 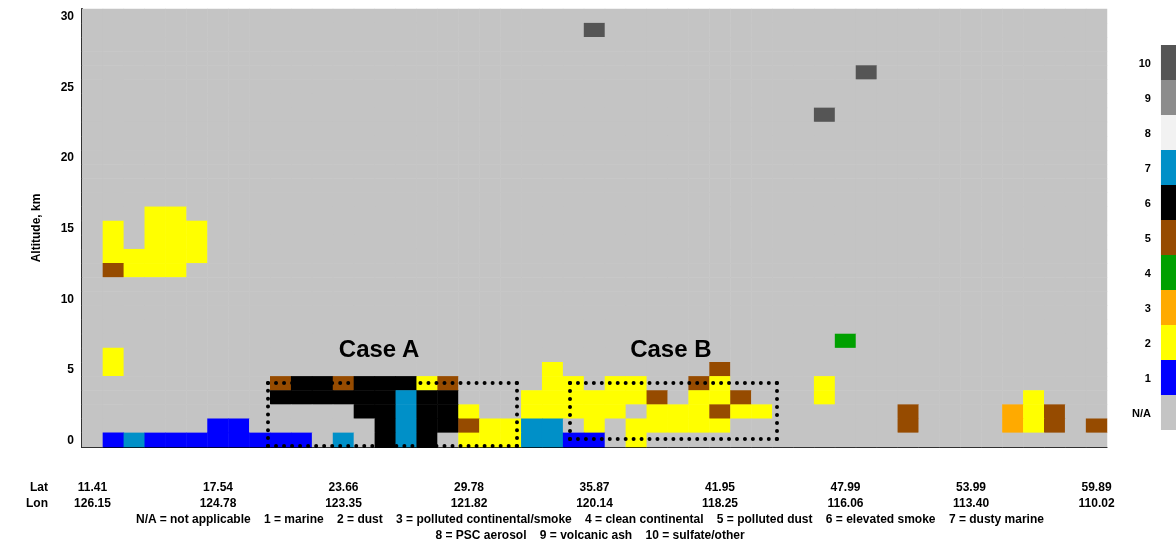 What do you see at coordinates (93, 495) in the screenshot?
I see `x-tick-label: 11.41 126.15` at bounding box center [93, 495].